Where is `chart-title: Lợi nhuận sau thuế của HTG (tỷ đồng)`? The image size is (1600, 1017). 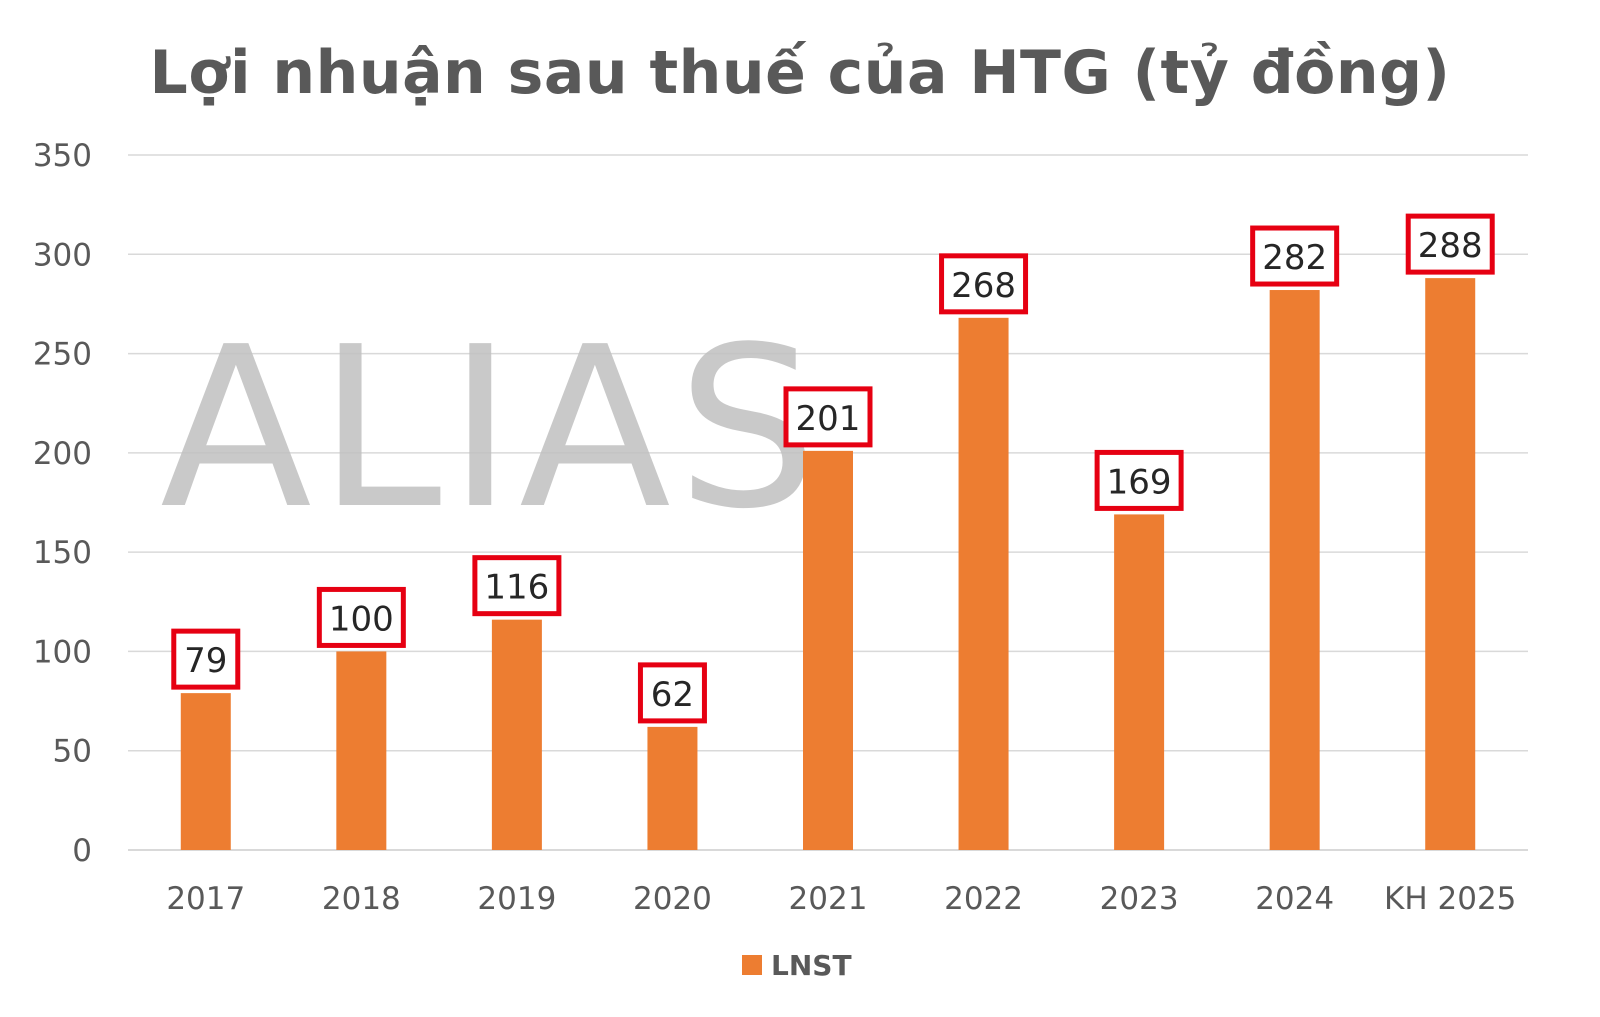 chart-title: Lợi nhuận sau thuế của HTG (tỷ đồng) is located at coordinates (800, 73).